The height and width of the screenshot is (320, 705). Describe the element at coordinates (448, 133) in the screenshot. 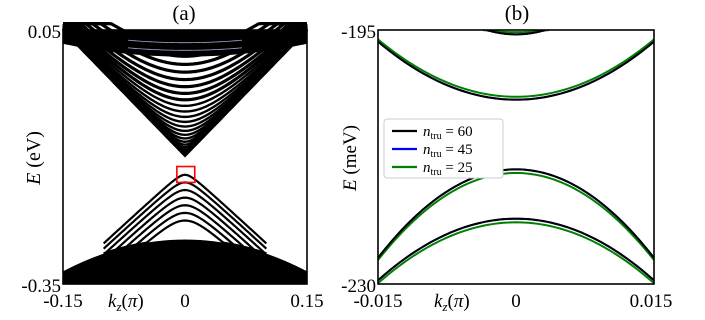

I see `legend-label: ntru = 60` at that location.